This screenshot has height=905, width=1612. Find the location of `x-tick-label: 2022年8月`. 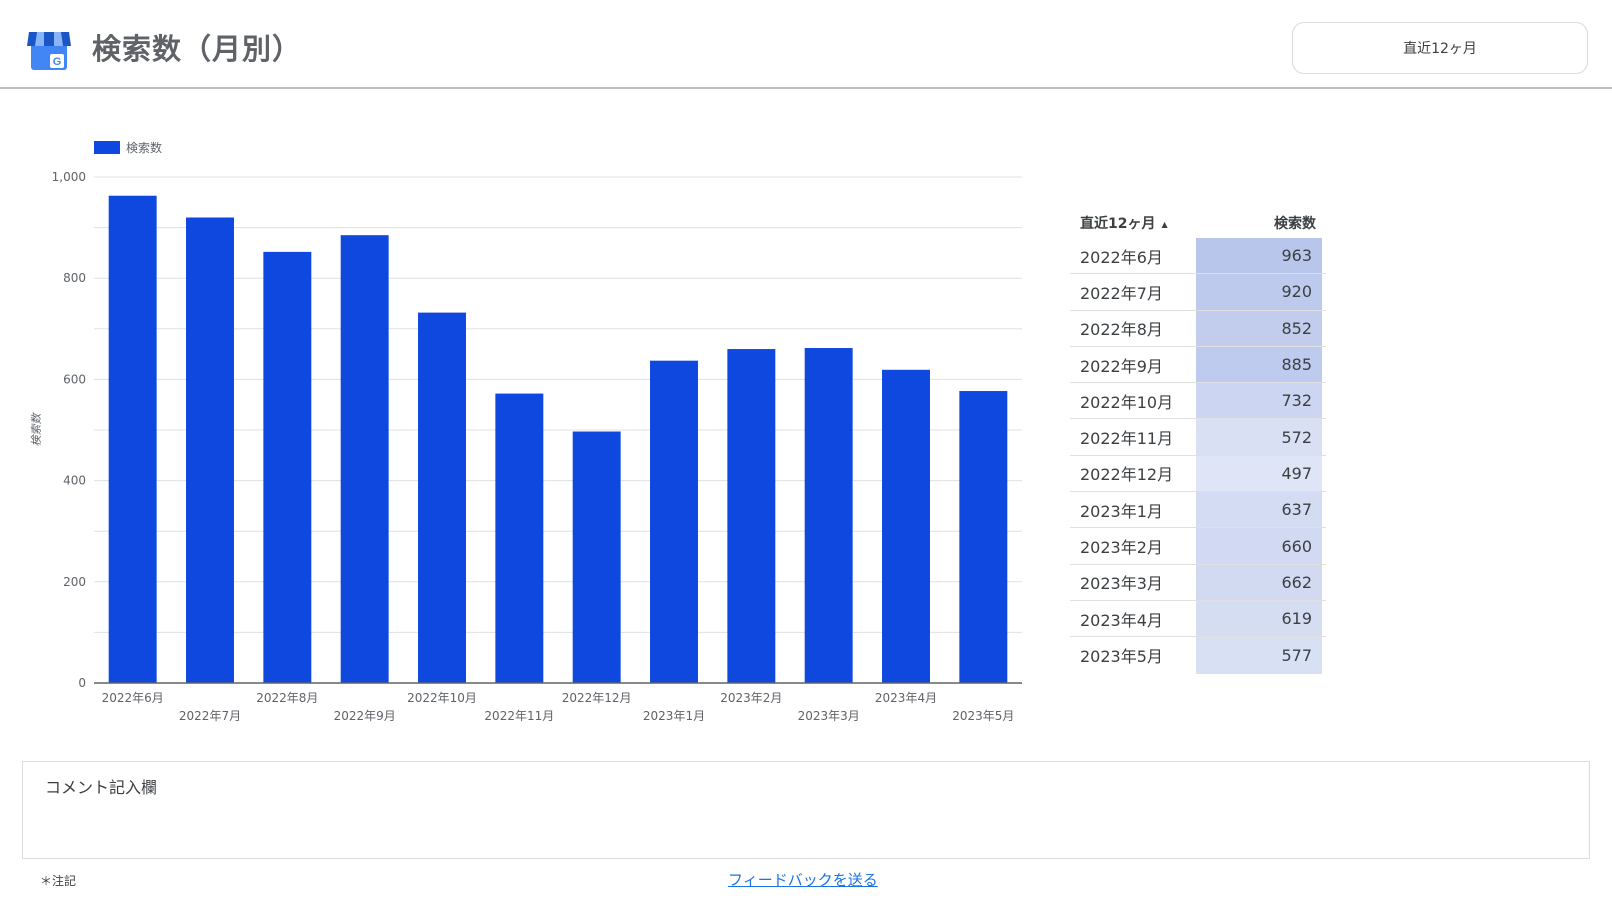

x-tick-label: 2022年8月 is located at coordinates (287, 698).